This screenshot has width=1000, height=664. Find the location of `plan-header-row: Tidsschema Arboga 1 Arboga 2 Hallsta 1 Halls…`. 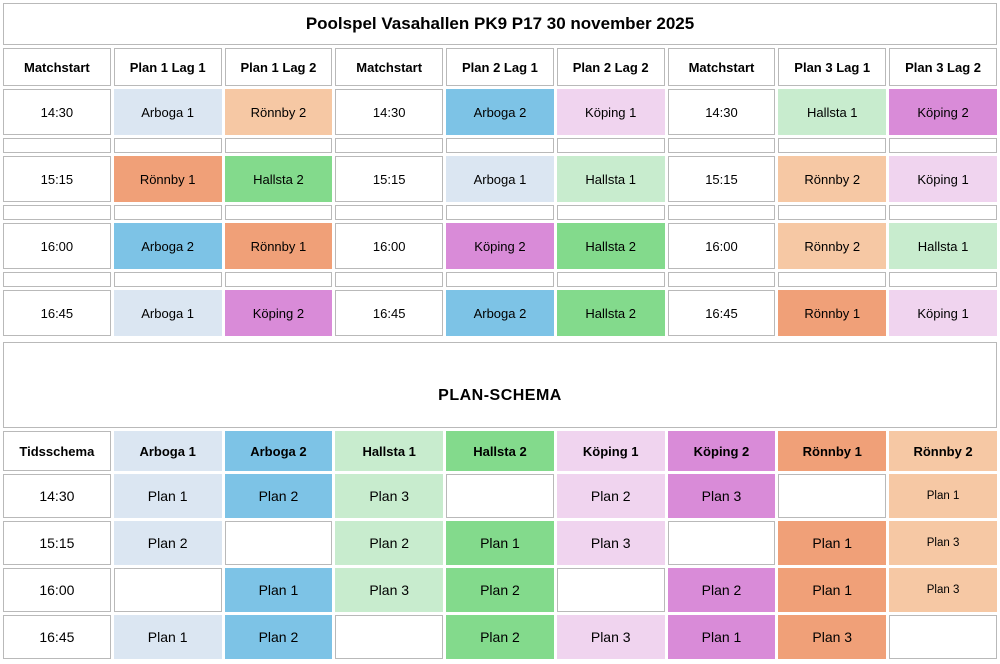

plan-header-row: Tidsschema Arboga 1 Arboga 2 Hallsta 1 Halls… is located at coordinates (500, 451).